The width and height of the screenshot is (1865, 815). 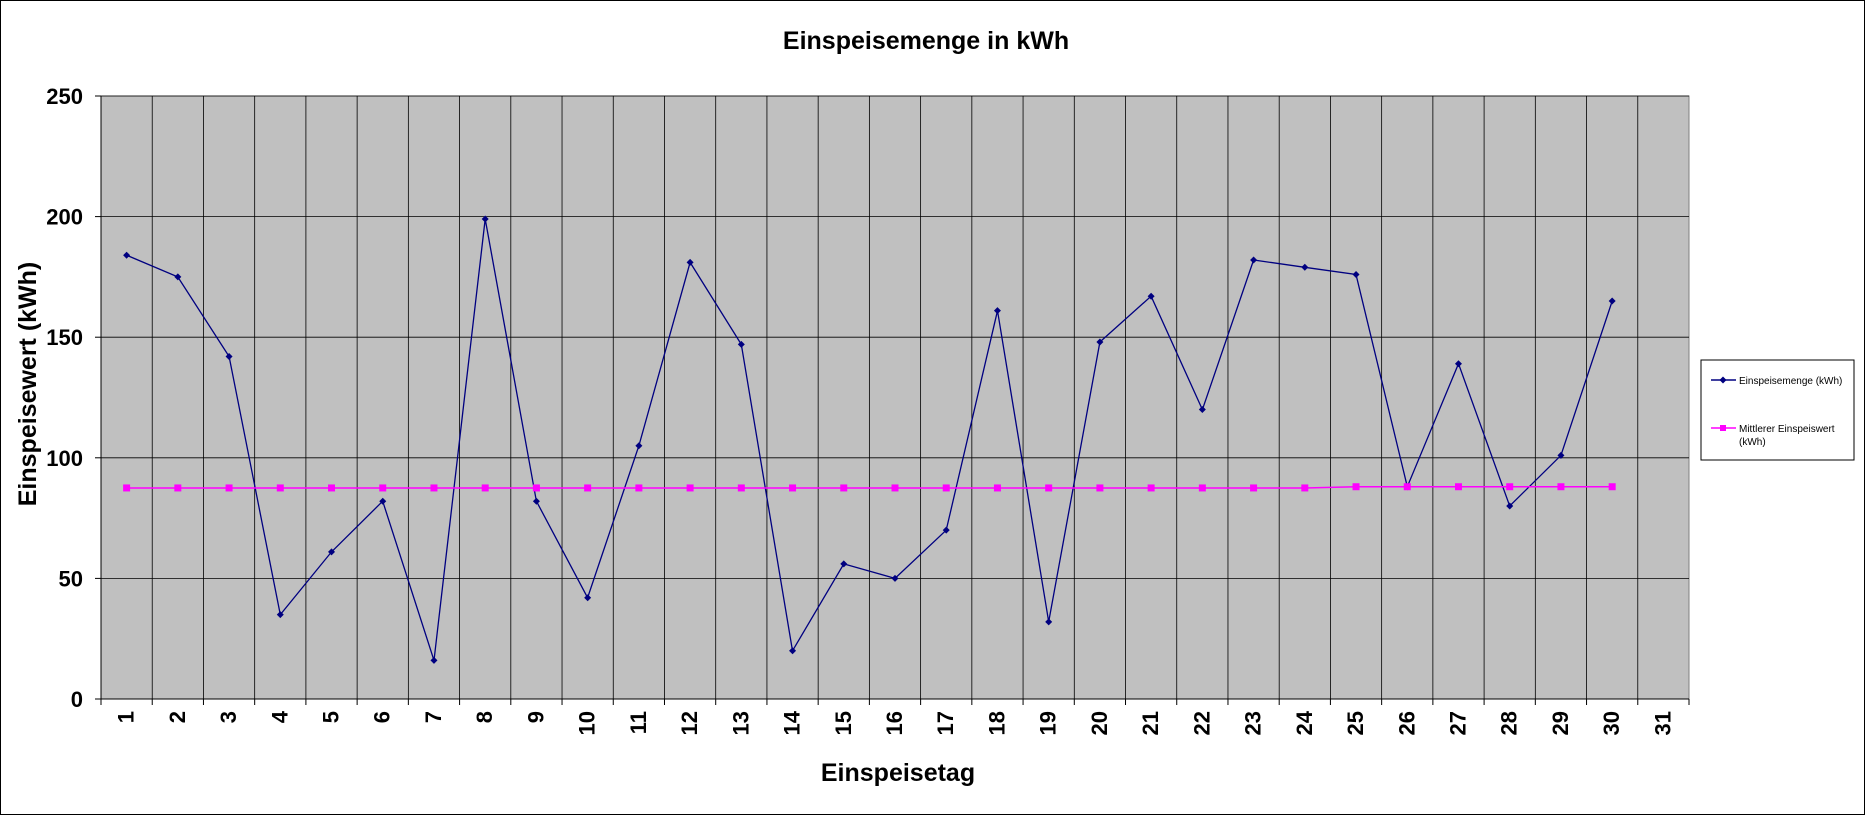 I want to click on x-tick-label: 27, so click(x=1457, y=723).